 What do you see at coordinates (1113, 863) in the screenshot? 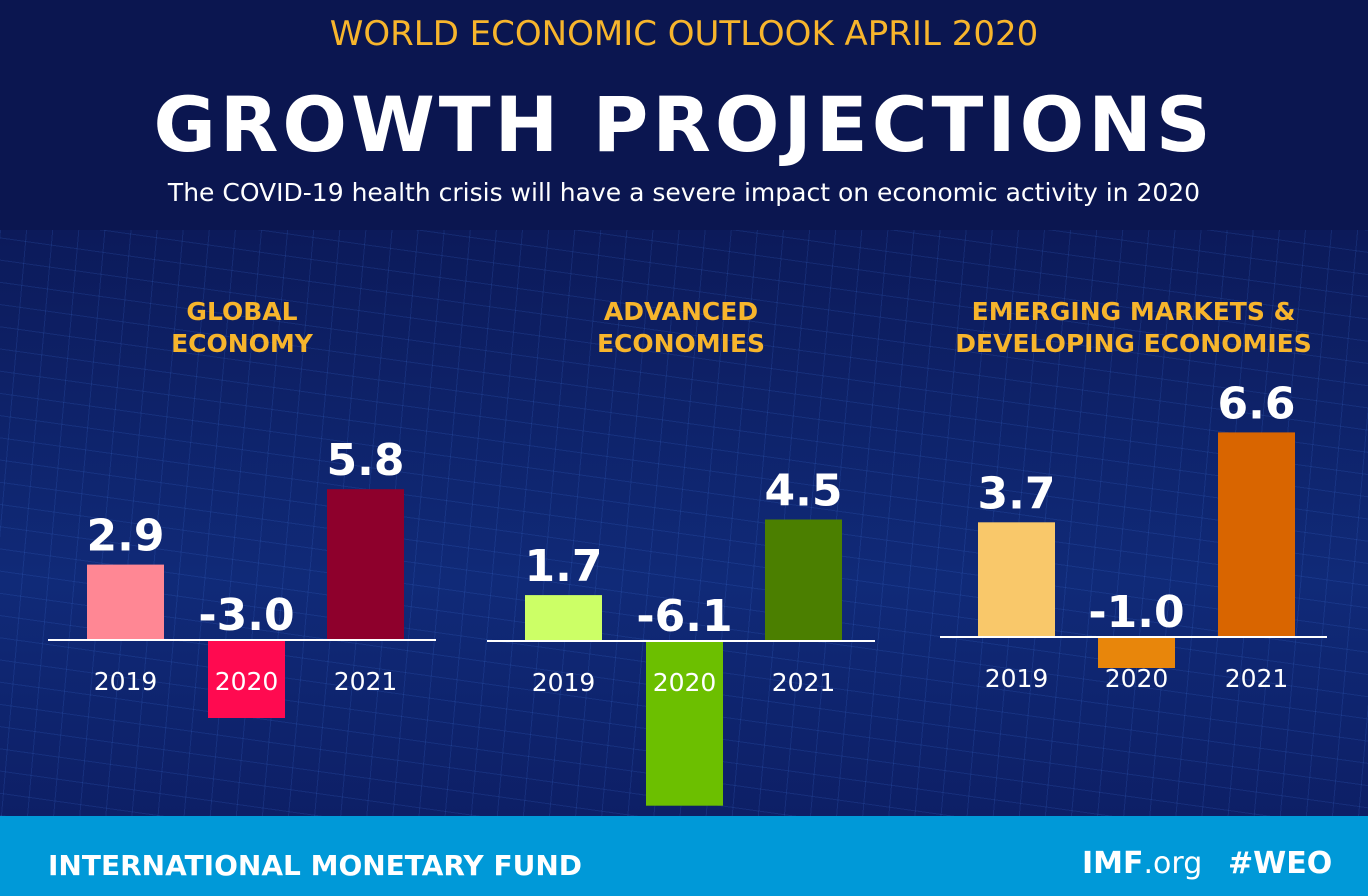
I see `site-bold: IMF` at bounding box center [1113, 863].